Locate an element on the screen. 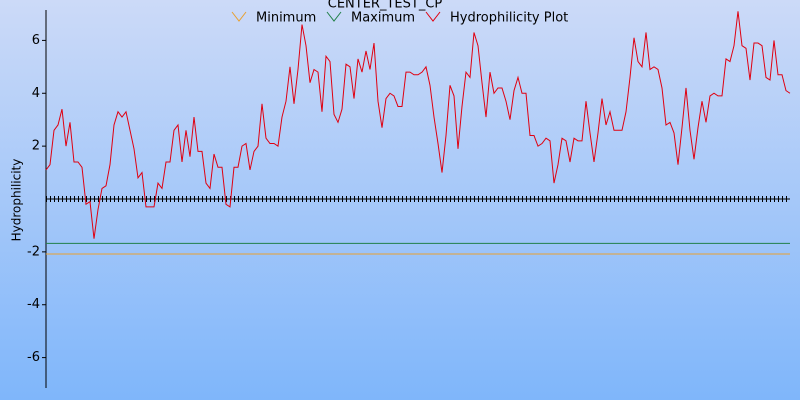 The width and height of the screenshot is (800, 400). y-tick-label: 2 is located at coordinates (36, 146).